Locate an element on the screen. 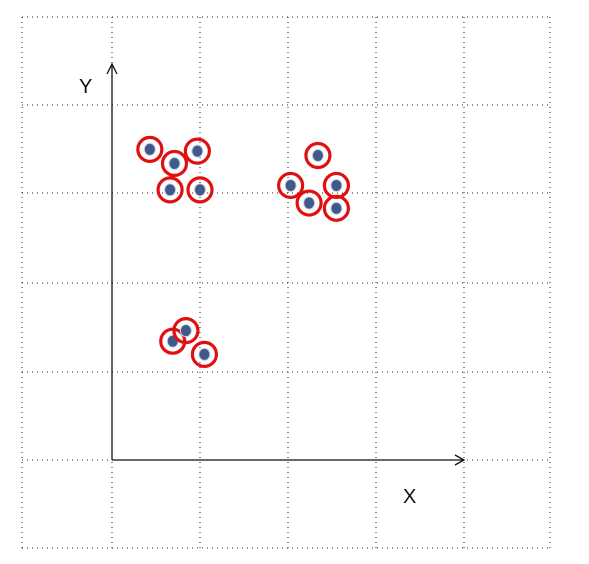  x-axis-arrow-icon is located at coordinates (460, 460).